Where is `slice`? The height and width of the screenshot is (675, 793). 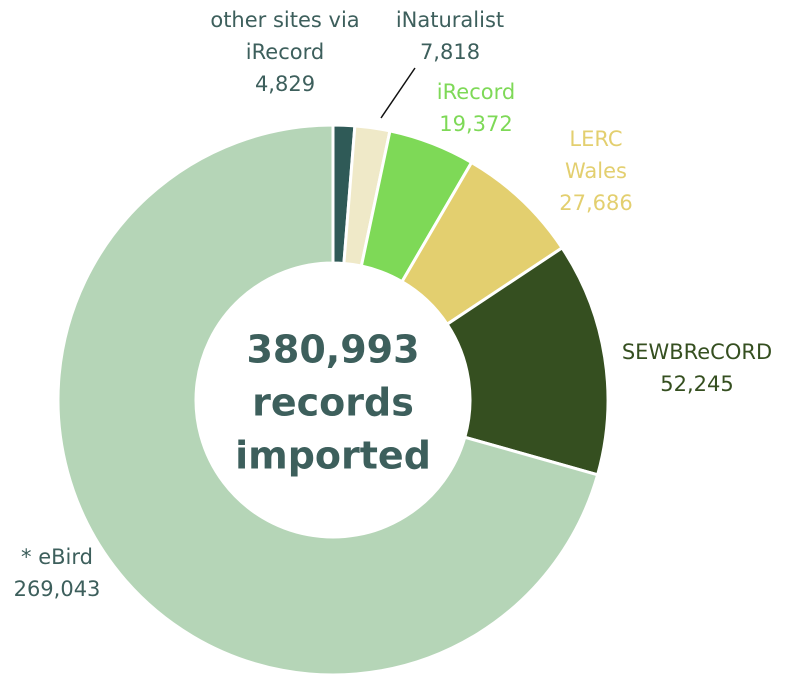 slice is located at coordinates (527, 361).